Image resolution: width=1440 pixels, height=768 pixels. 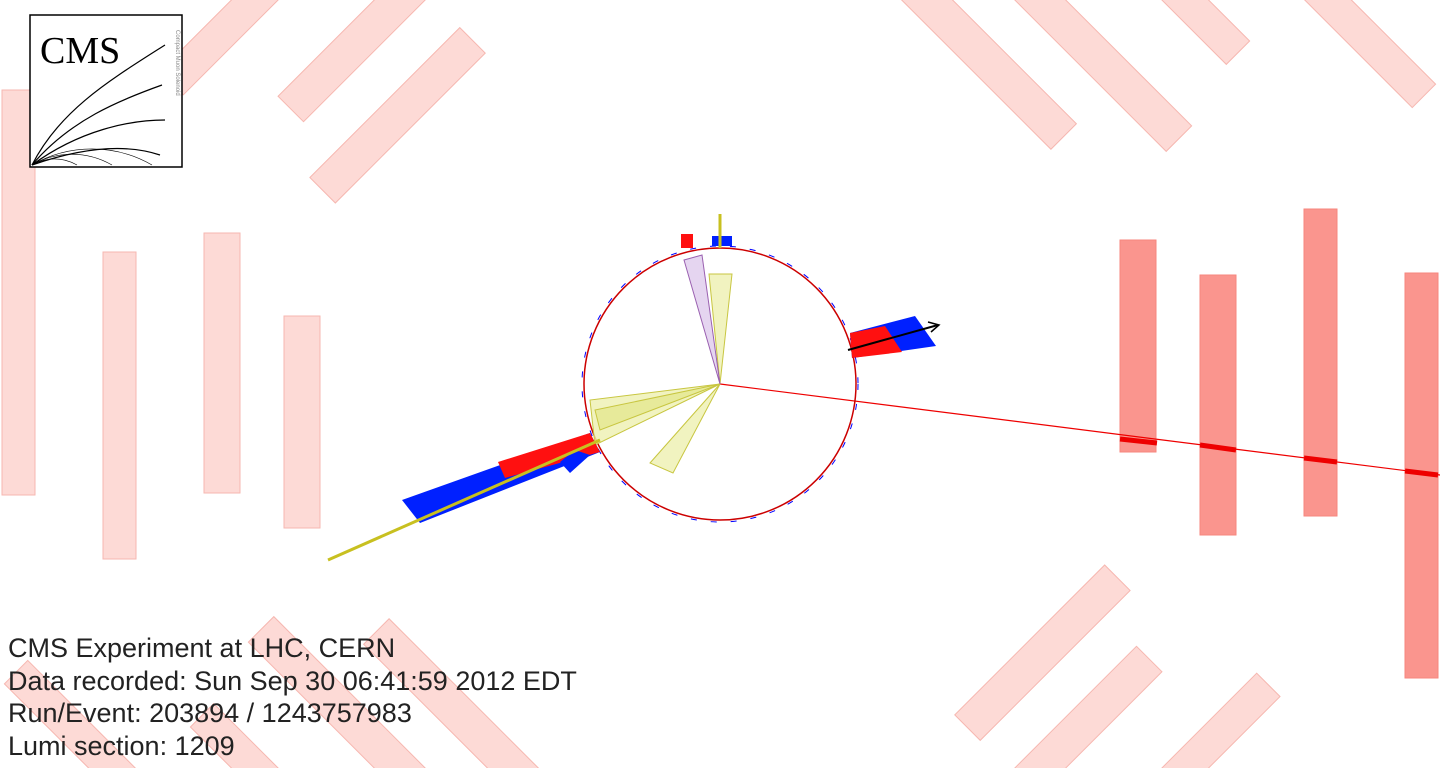 What do you see at coordinates (121, 745) in the screenshot?
I see `lumi-label: Lumi section: 1209` at bounding box center [121, 745].